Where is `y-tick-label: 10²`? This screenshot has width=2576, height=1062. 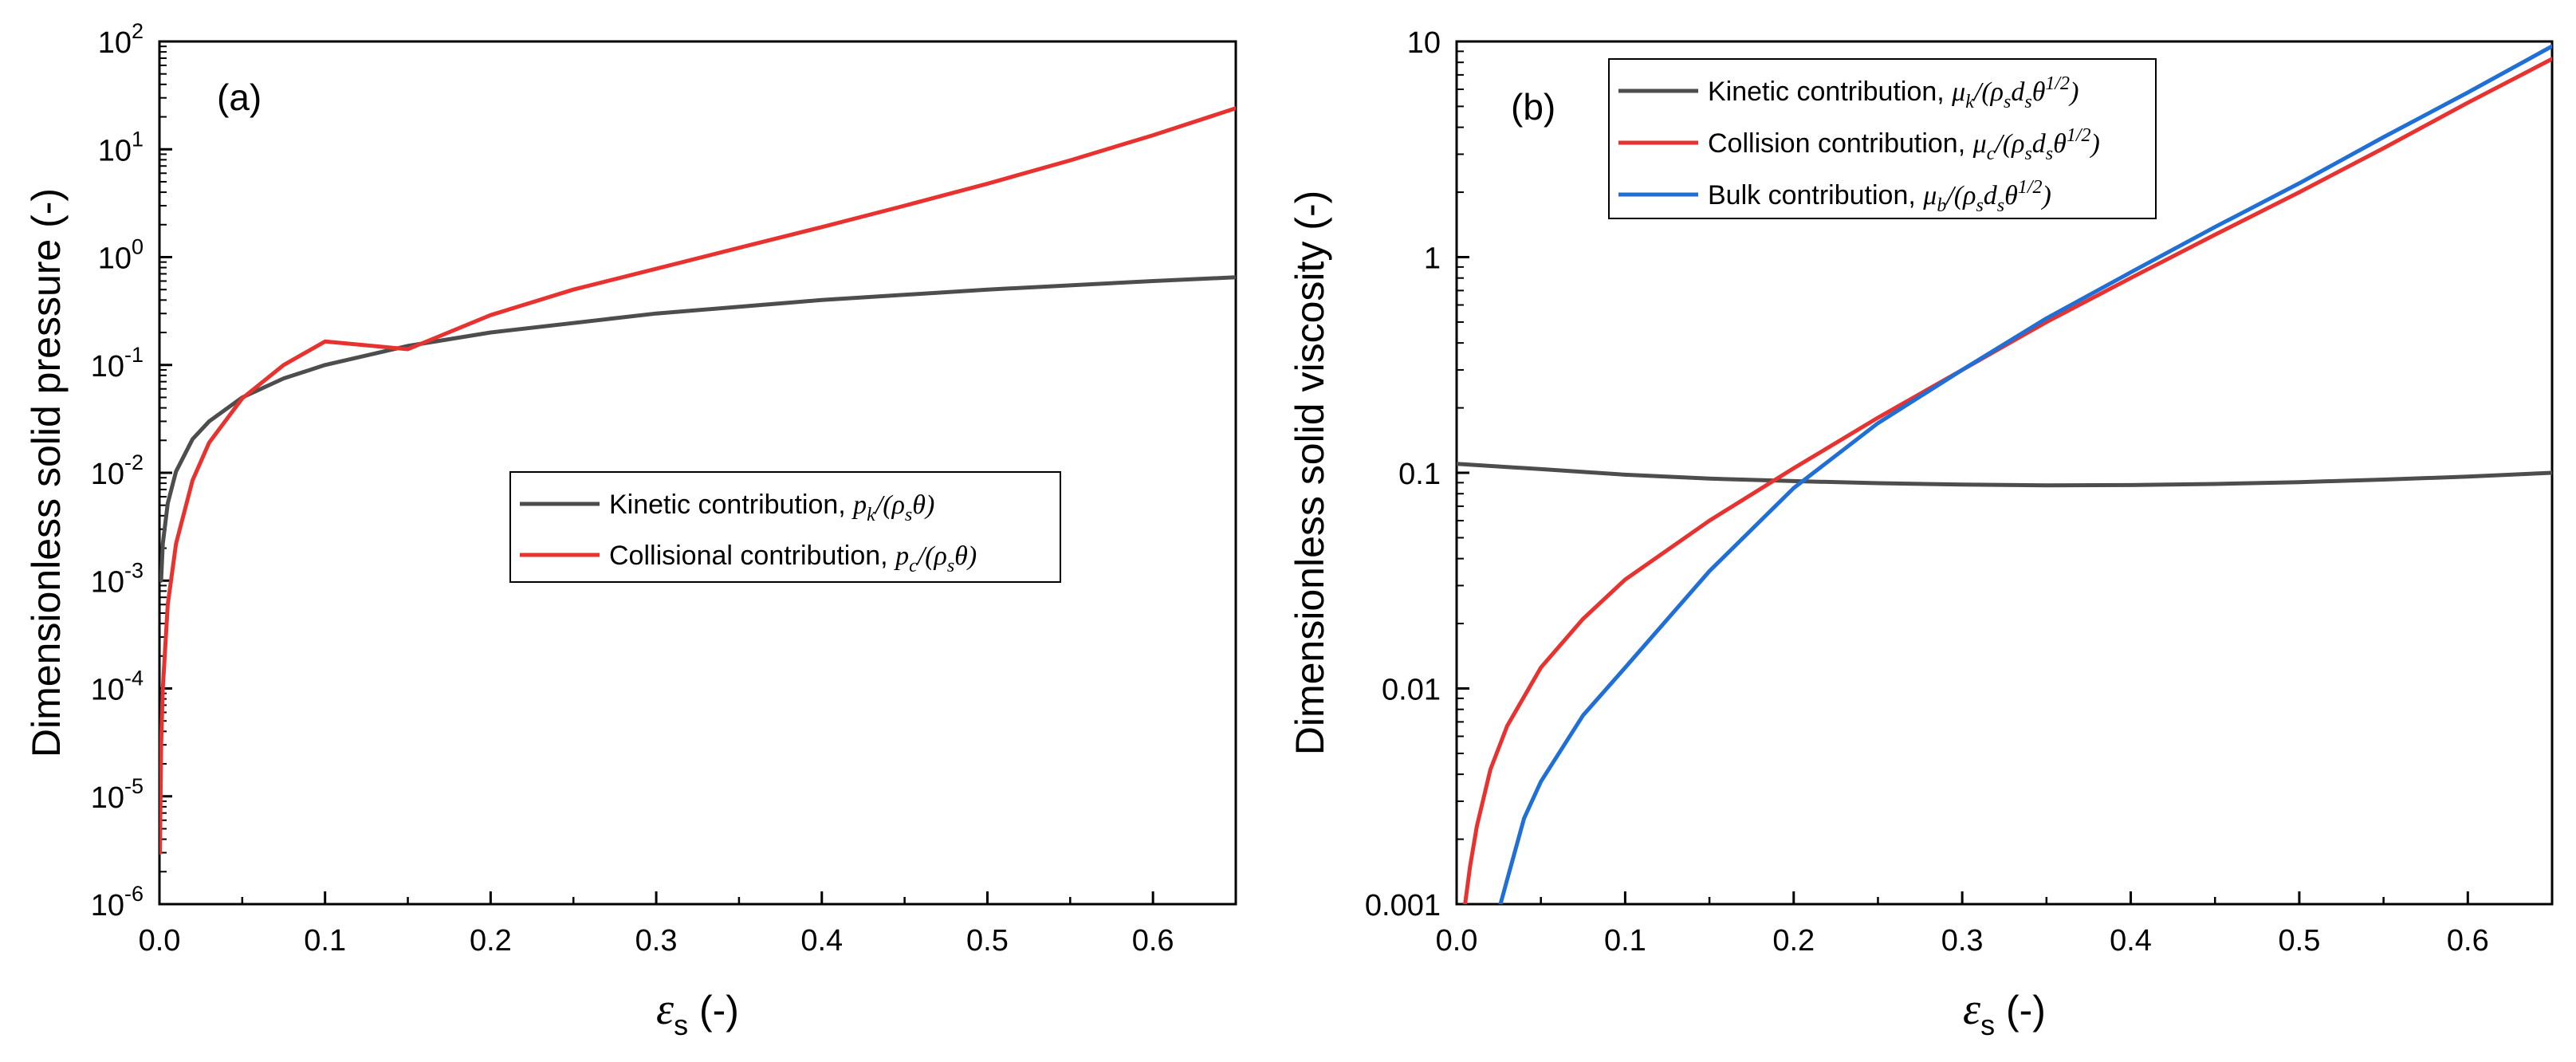
y-tick-label: 10² is located at coordinates (121, 39).